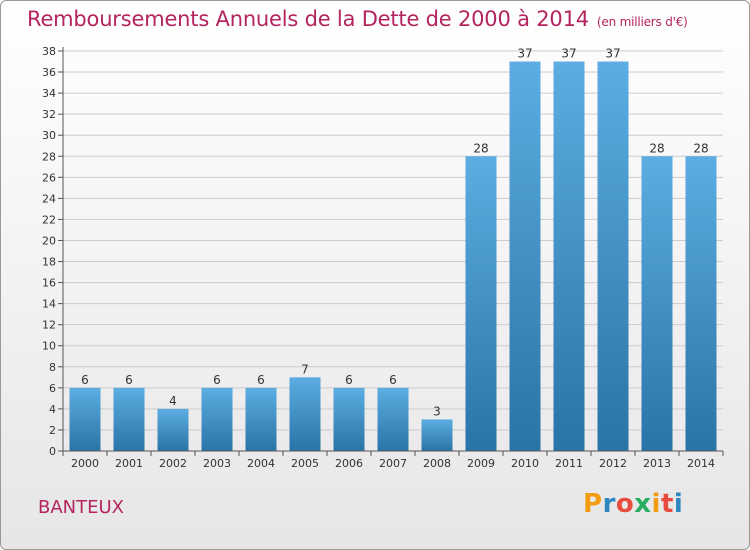  What do you see at coordinates (49, 283) in the screenshot?
I see `y-tick-label: 16` at bounding box center [49, 283].